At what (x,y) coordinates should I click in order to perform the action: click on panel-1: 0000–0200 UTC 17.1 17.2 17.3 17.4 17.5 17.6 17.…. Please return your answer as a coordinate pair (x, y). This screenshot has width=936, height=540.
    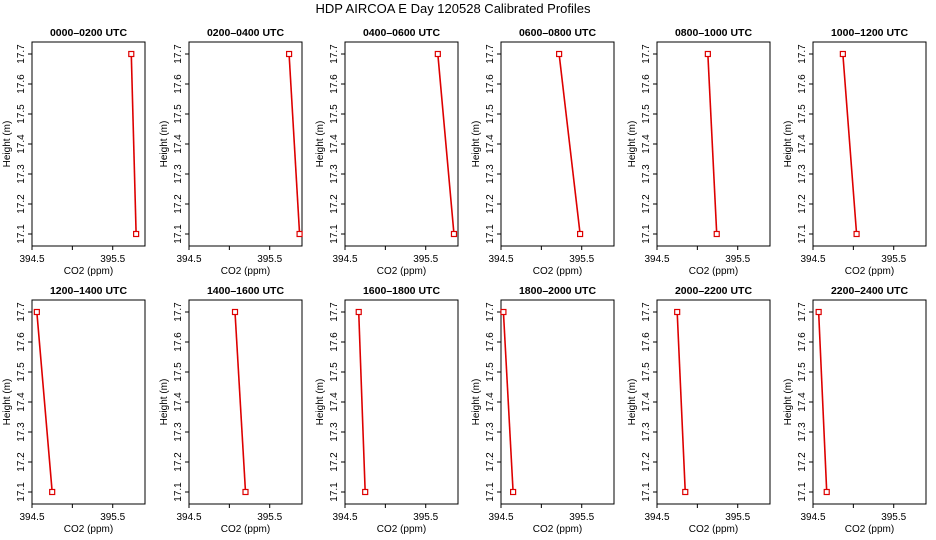
    Looking at the image, I should click on (74, 152).